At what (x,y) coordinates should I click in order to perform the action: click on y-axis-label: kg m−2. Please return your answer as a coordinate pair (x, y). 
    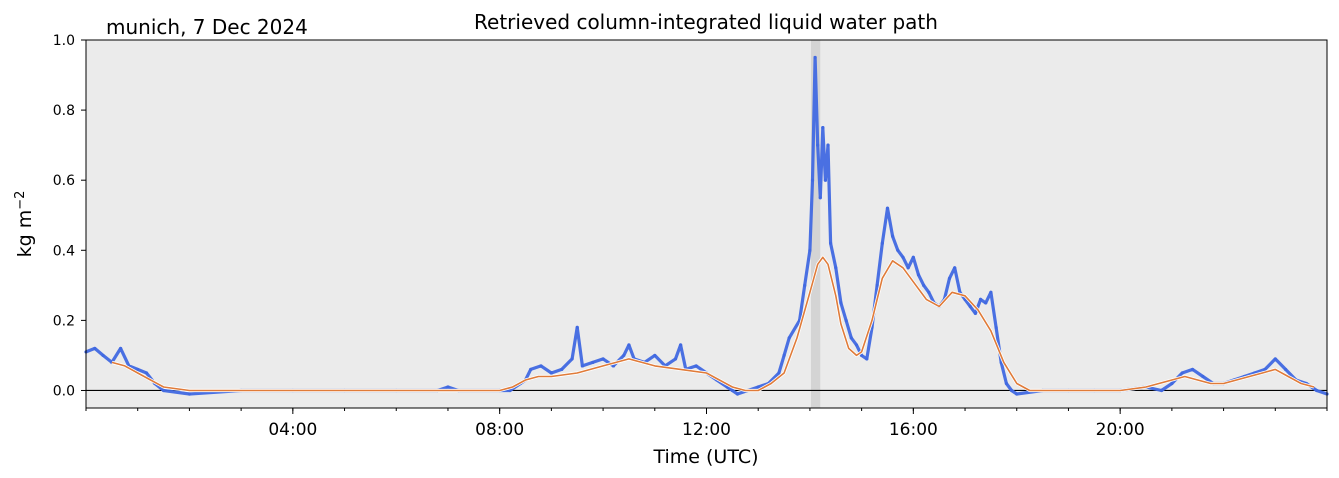
    Looking at the image, I should click on (24, 224).